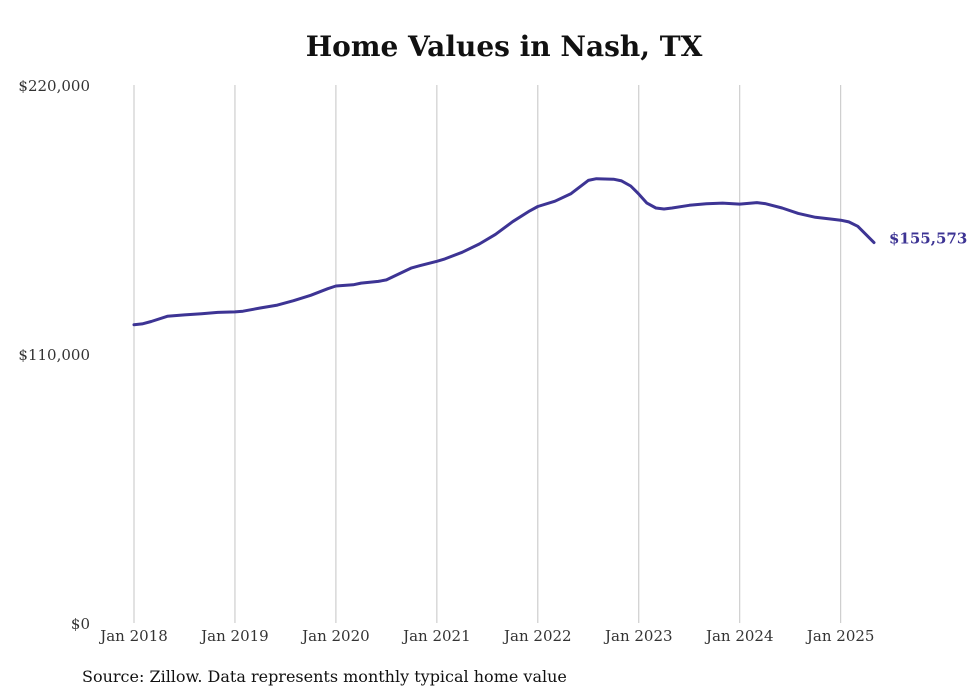 The height and width of the screenshot is (699, 980). Describe the element at coordinates (54, 86) in the screenshot. I see `y-tick-label: $220,000` at that location.